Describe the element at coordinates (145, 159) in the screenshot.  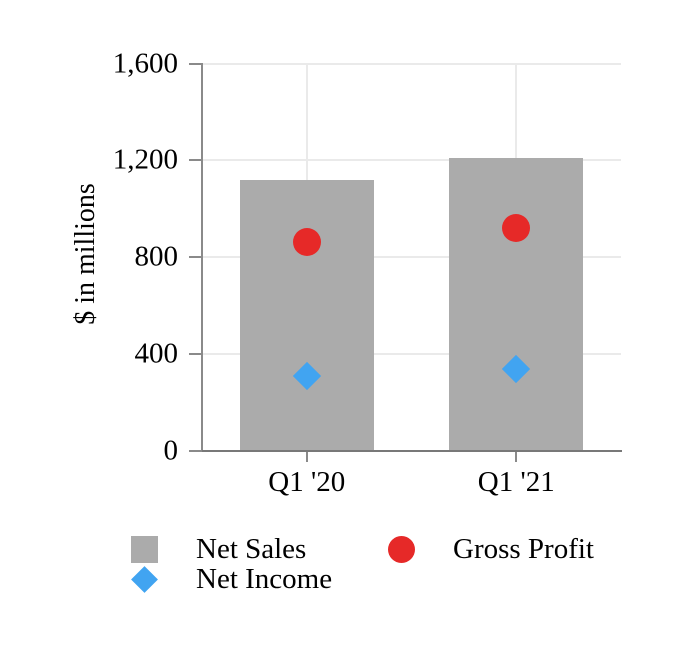
I see `y-tick-label: 1,200` at that location.